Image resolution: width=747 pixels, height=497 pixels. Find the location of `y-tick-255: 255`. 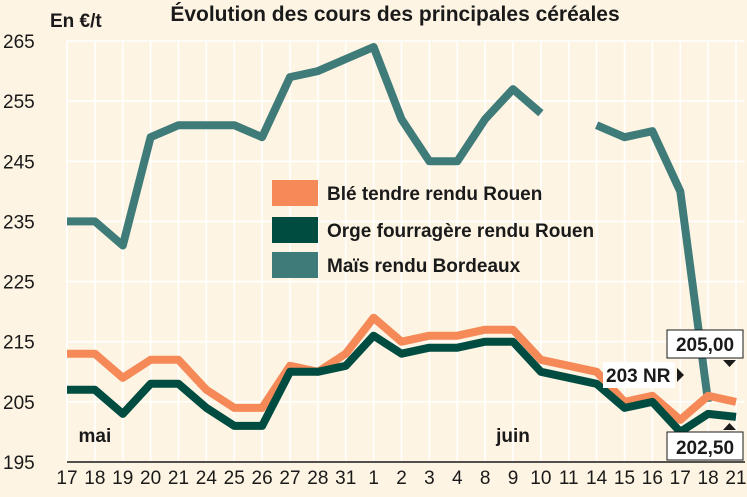

y-tick-255: 255 is located at coordinates (19, 102).